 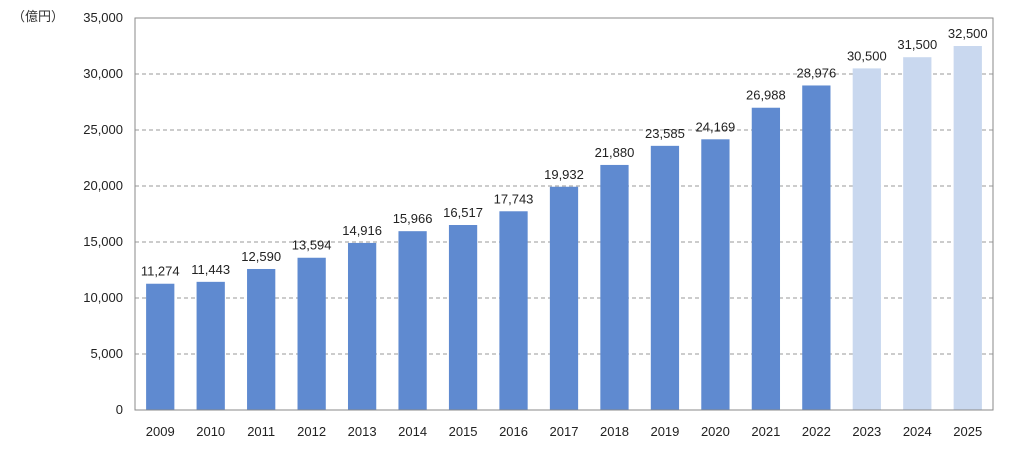 What do you see at coordinates (664, 431) in the screenshot?
I see `x-tick-label: 2019` at bounding box center [664, 431].